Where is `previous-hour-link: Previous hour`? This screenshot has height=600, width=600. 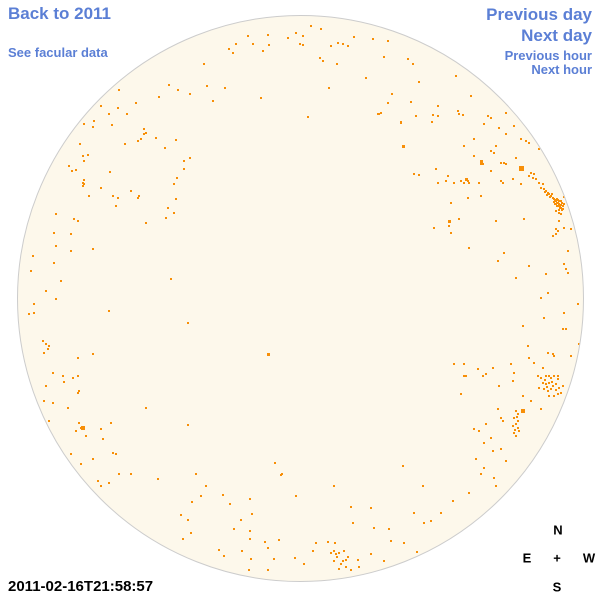 previous-hour-link: Previous hour is located at coordinates (548, 55).